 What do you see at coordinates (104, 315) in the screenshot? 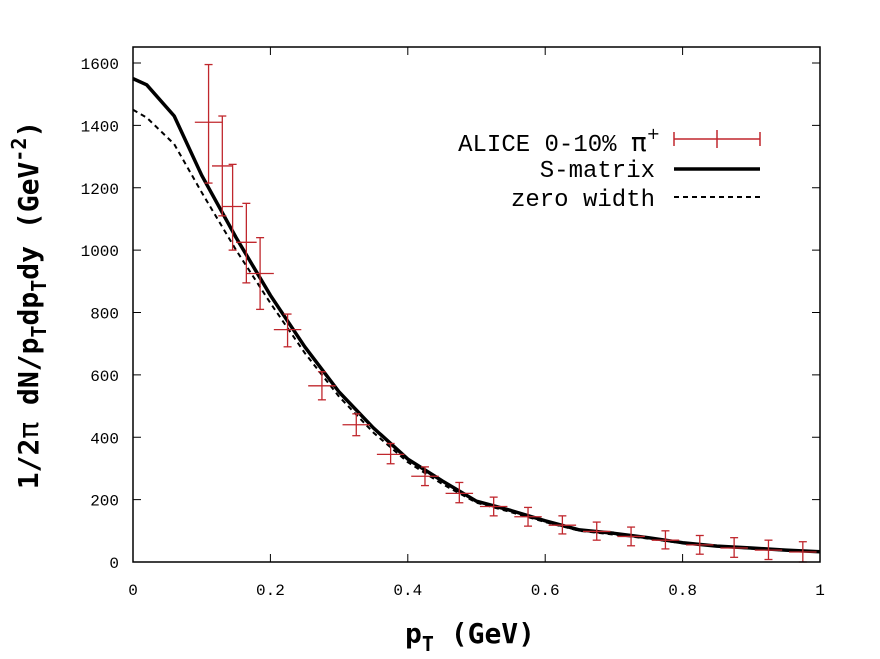
I see `y-tick-label: 800` at bounding box center [104, 315].